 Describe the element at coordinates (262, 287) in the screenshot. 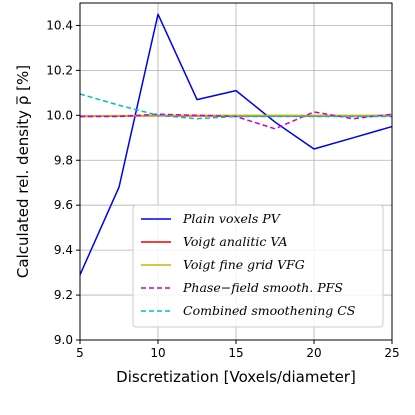

I see `legend-label-3: Phase−field smooth. PFS` at that location.